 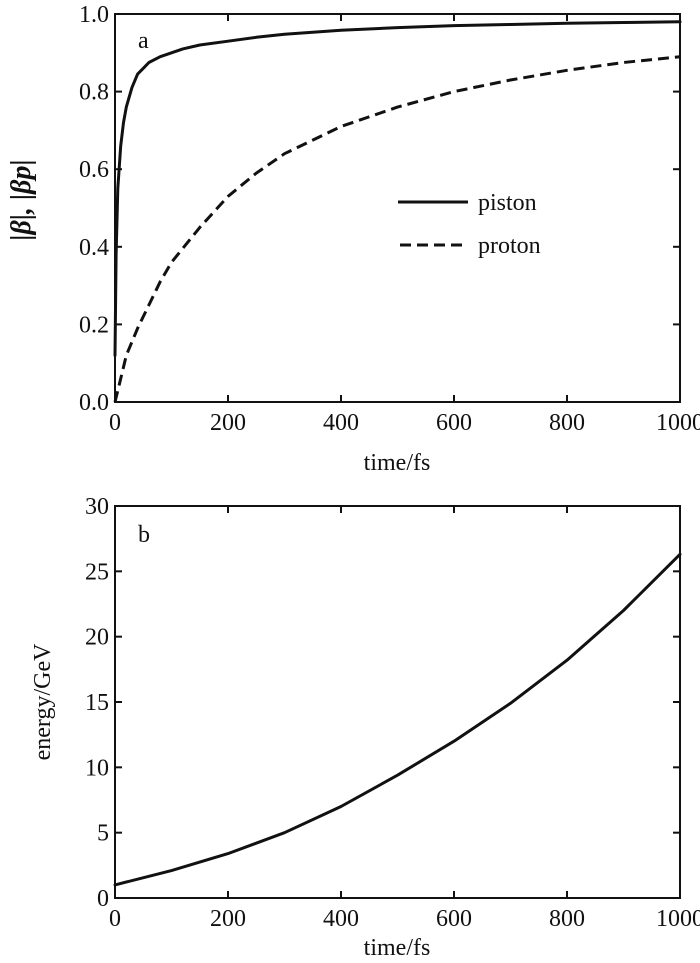 What do you see at coordinates (97, 703) in the screenshot?
I see `y-tick-label: 15` at bounding box center [97, 703].